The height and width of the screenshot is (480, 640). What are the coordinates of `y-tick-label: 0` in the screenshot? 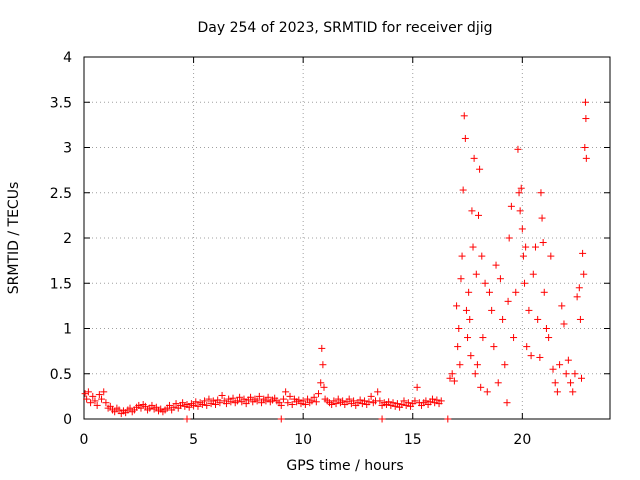 It's located at (67, 420).